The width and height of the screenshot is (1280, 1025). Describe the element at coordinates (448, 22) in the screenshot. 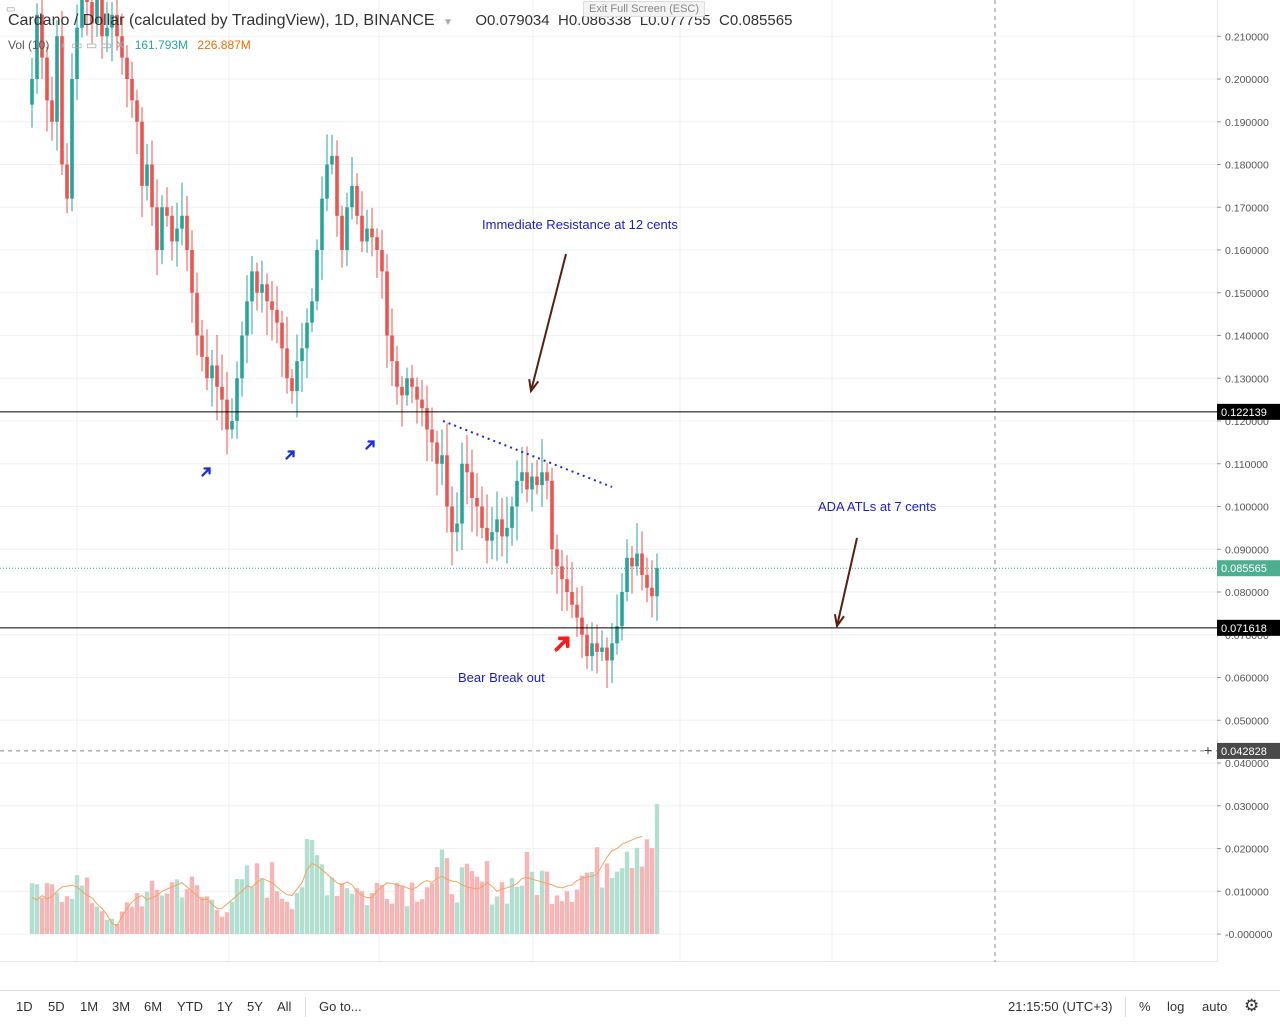

I see `dropdown-arrow-icon: ▼` at that location.